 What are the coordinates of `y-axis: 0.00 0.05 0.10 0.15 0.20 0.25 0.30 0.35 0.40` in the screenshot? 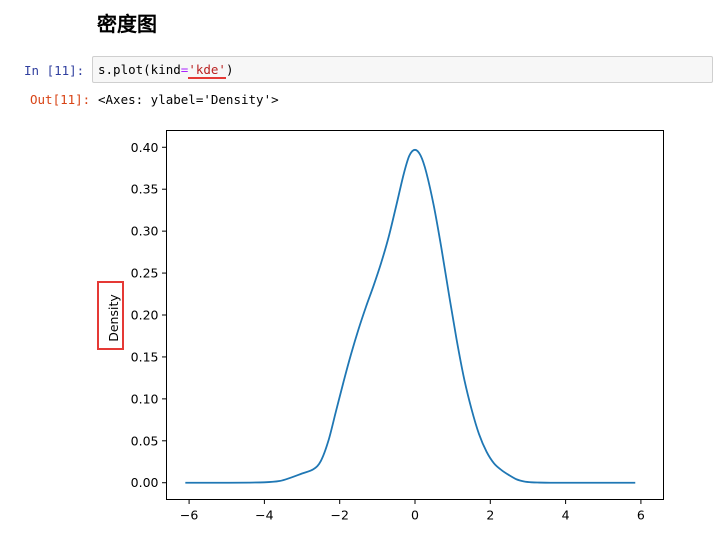 It's located at (149, 315).